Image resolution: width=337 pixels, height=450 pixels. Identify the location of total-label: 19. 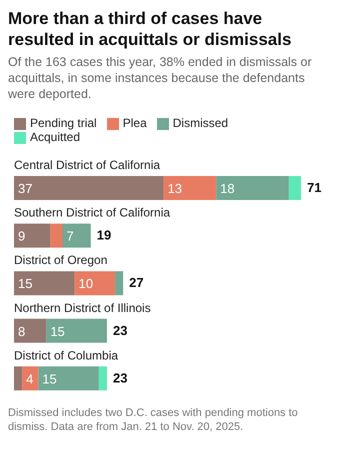
(104, 235).